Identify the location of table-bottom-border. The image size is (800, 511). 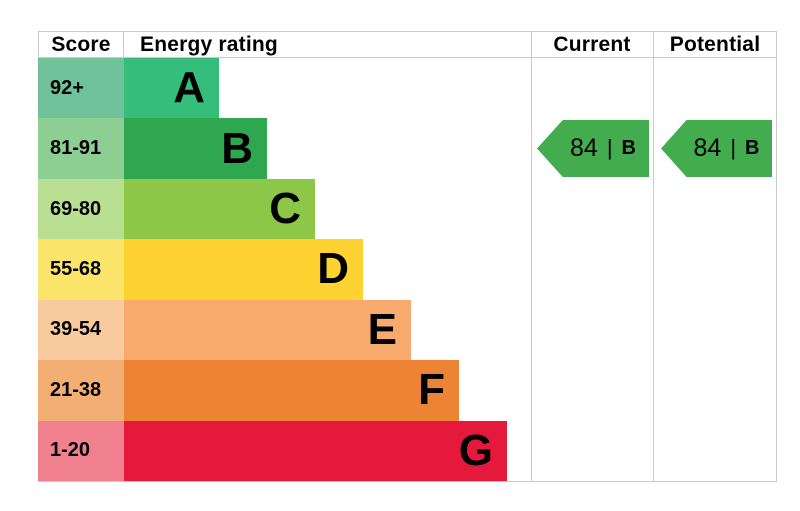
(407, 481).